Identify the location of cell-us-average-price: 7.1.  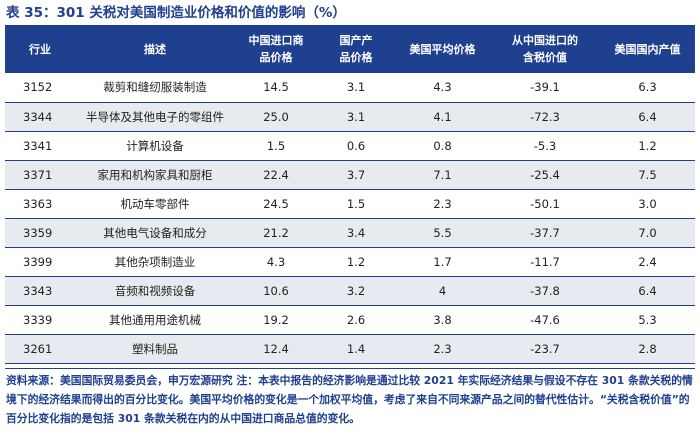
(442, 174).